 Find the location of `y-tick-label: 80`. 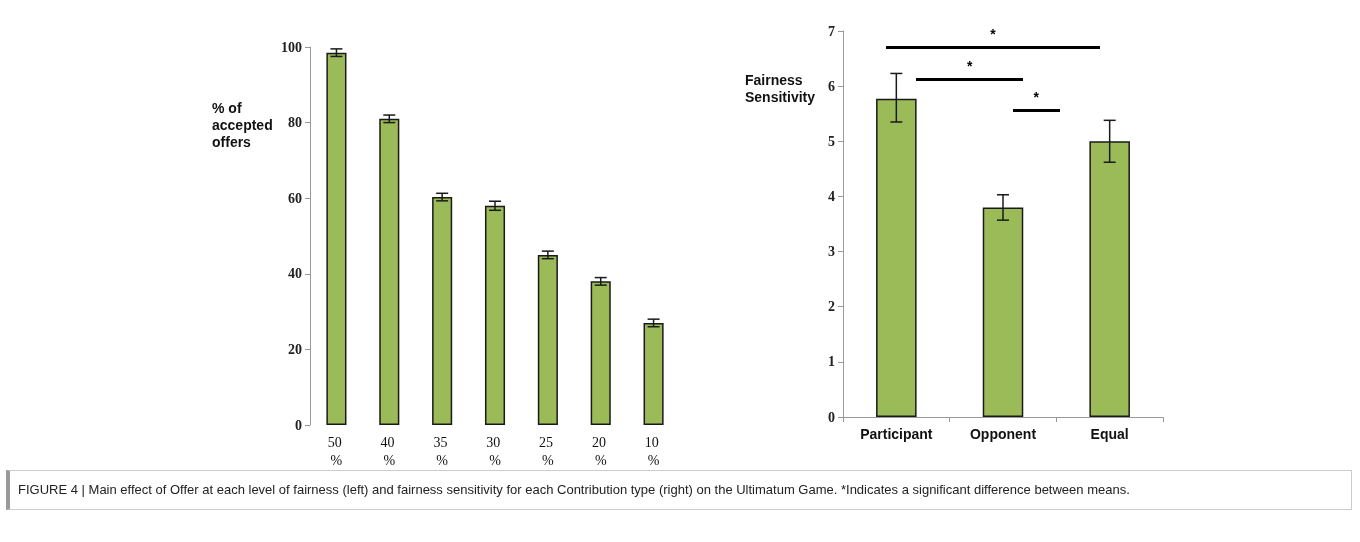

y-tick-label: 80 is located at coordinates (295, 123).